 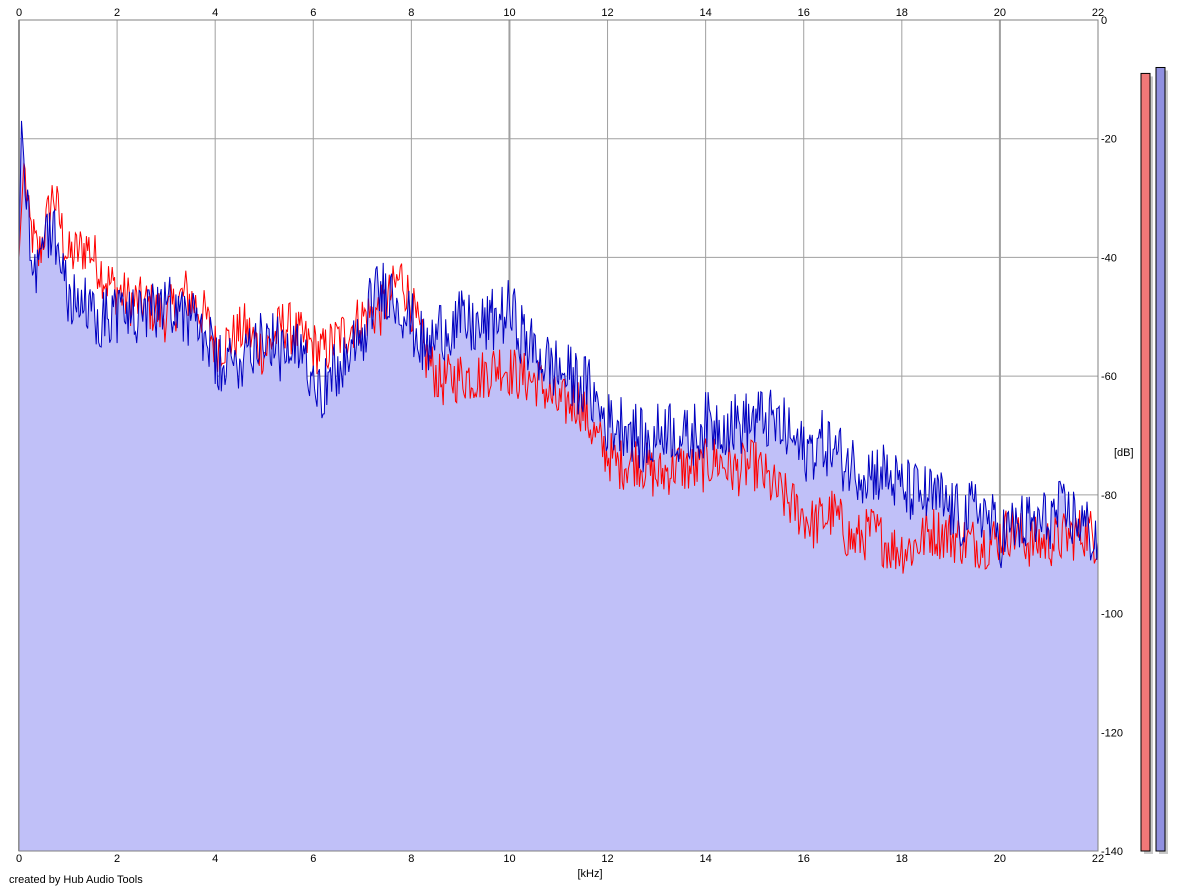 I want to click on x-tick-label-bottom: 20, so click(x=1000, y=859).